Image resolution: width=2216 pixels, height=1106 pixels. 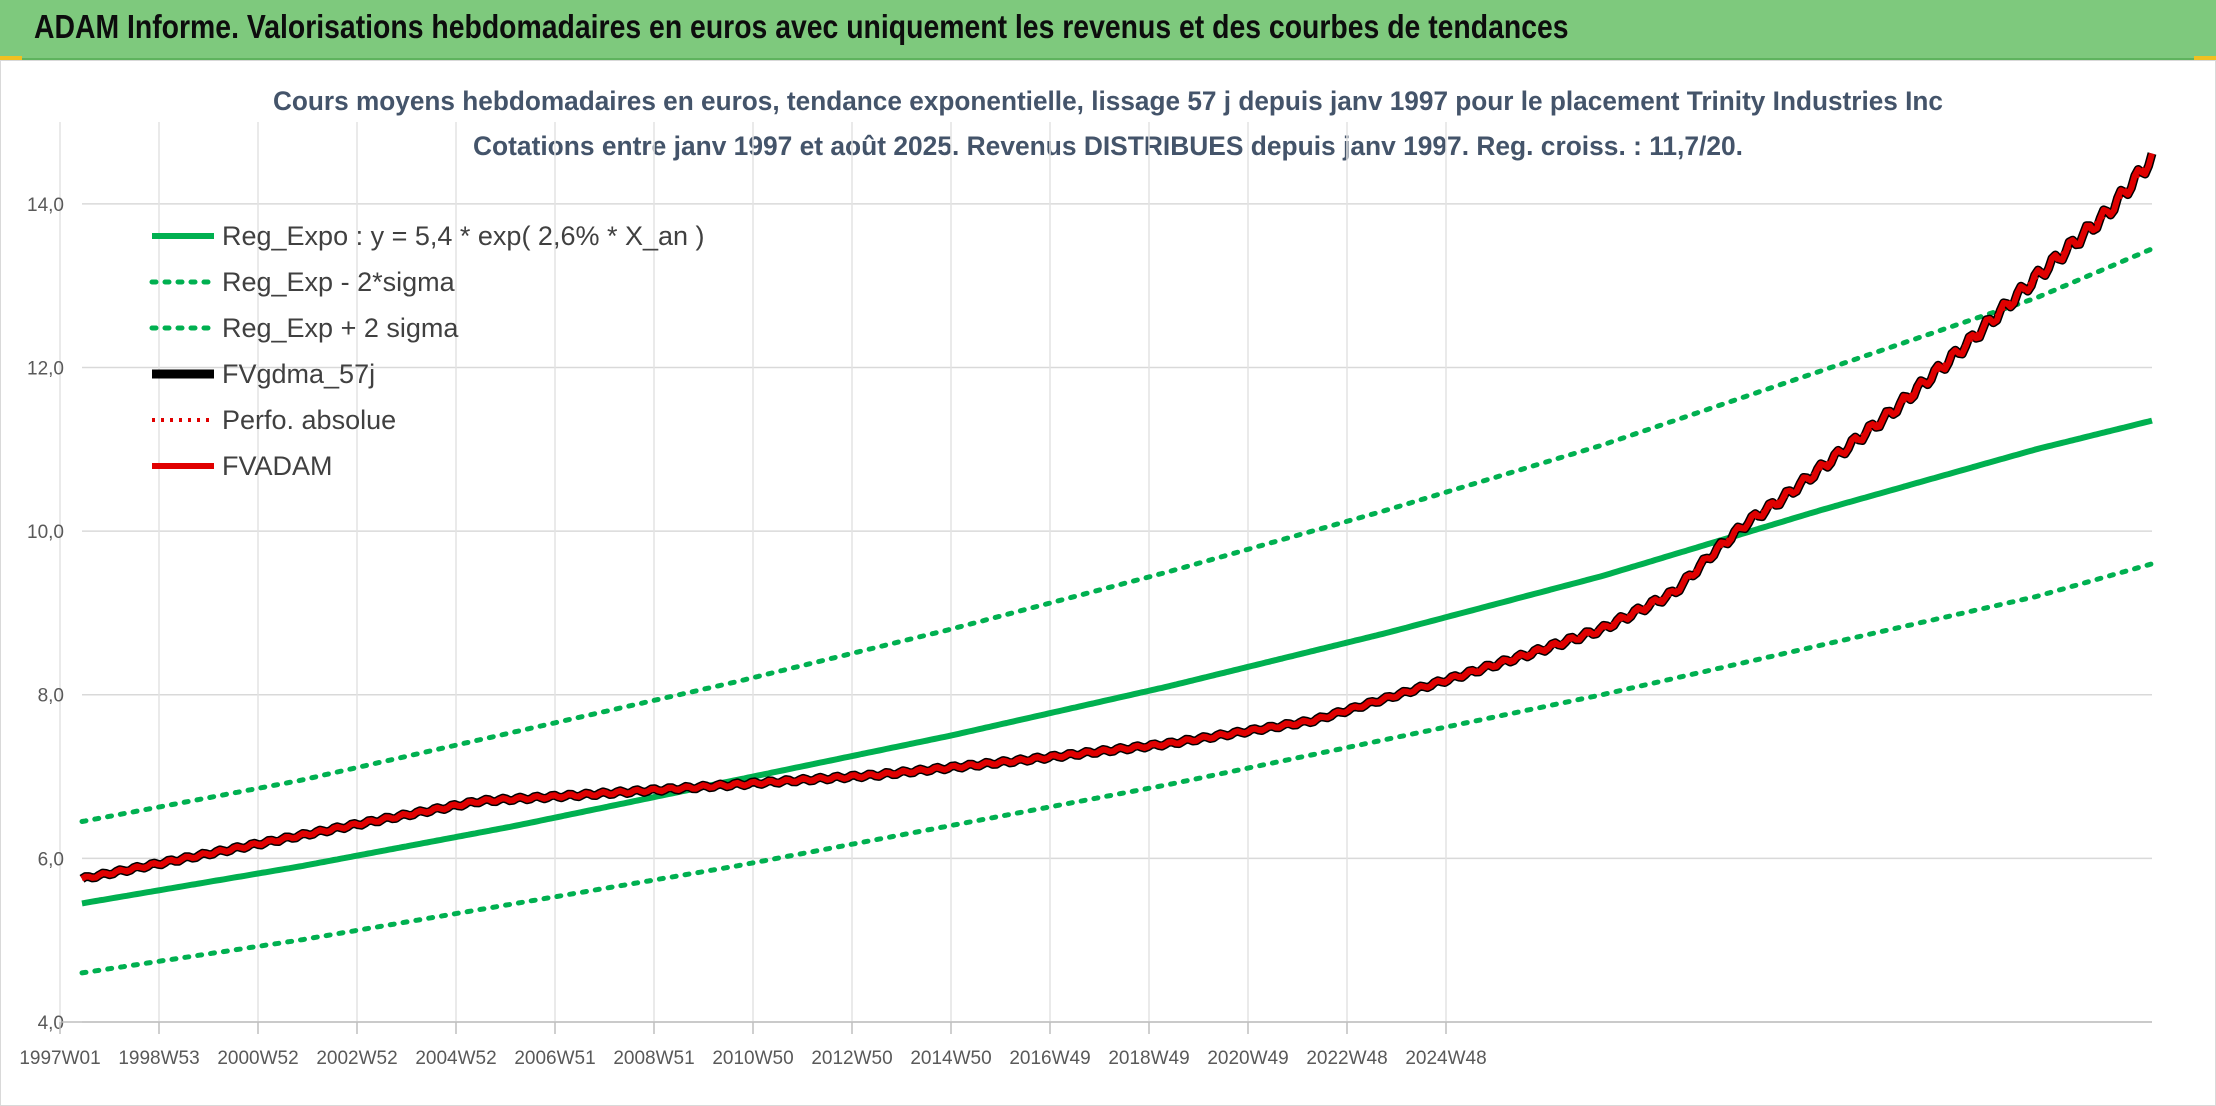 What do you see at coordinates (1346, 1058) in the screenshot?
I see `x-tick-label: 2022W48` at bounding box center [1346, 1058].